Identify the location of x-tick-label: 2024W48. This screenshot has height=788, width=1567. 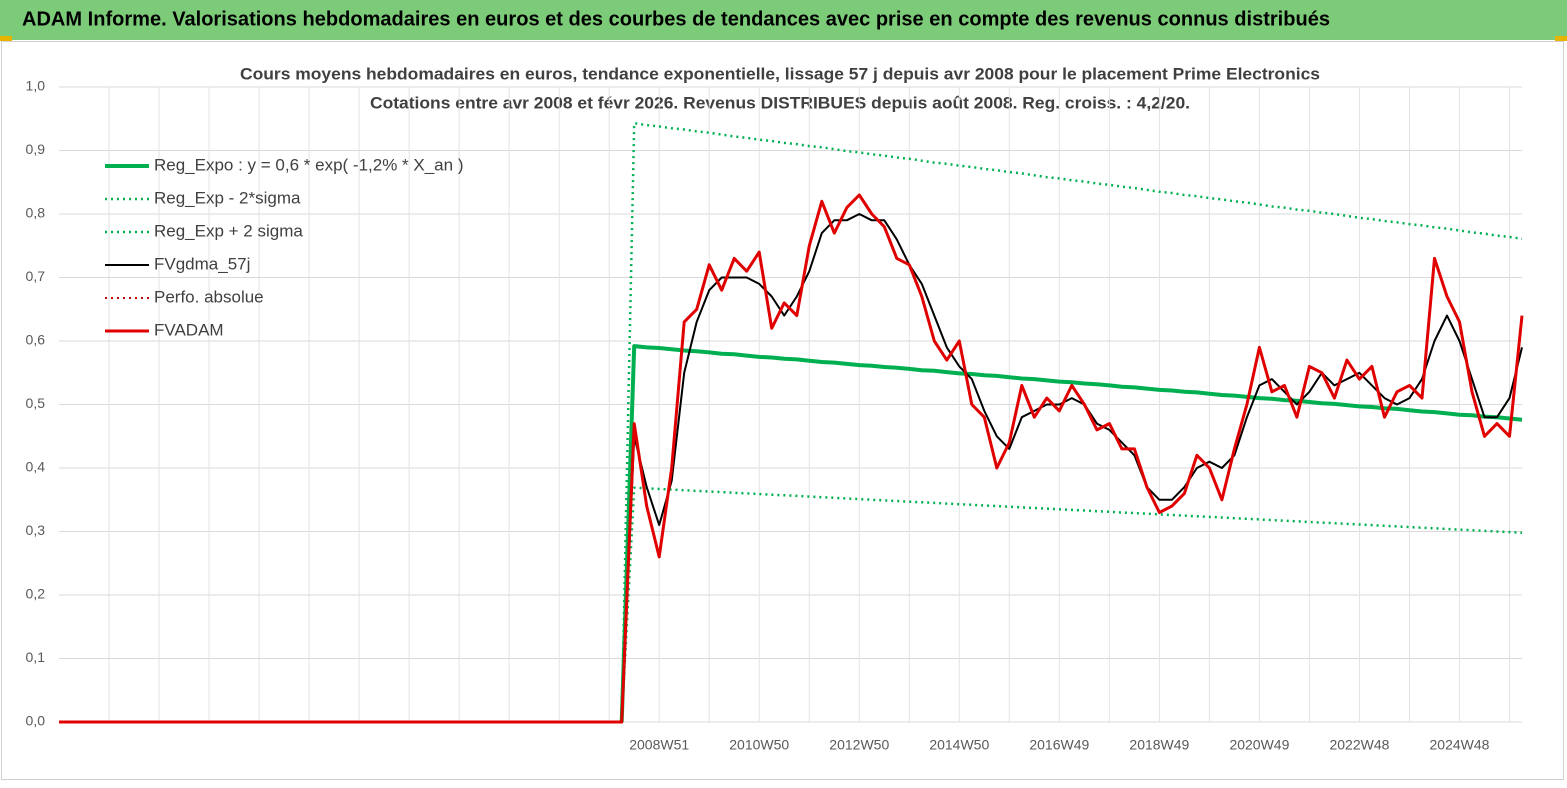
(1460, 745).